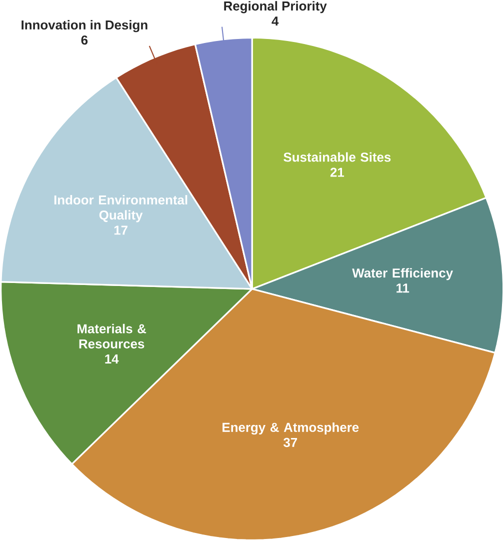 The height and width of the screenshot is (541, 504). I want to click on slice-label: Innovation in Design, so click(85, 26).